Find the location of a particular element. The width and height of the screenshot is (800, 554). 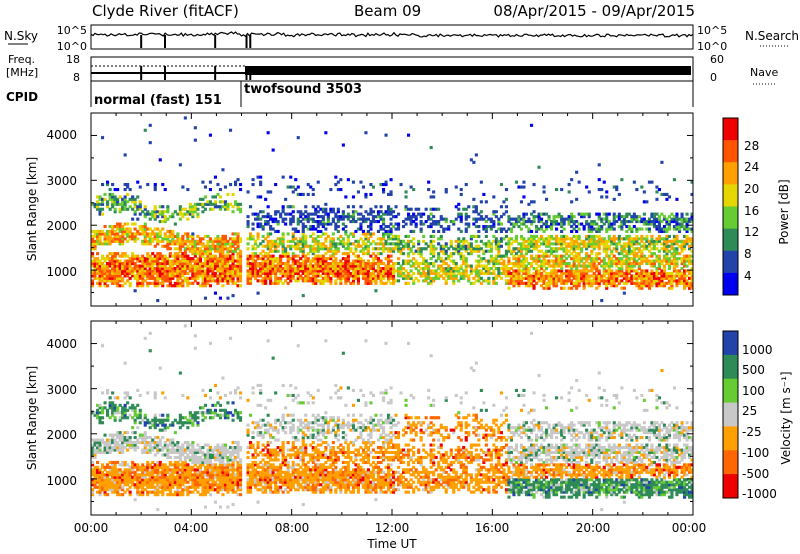

power-ytick-1000: 1000 is located at coordinates (61, 272).